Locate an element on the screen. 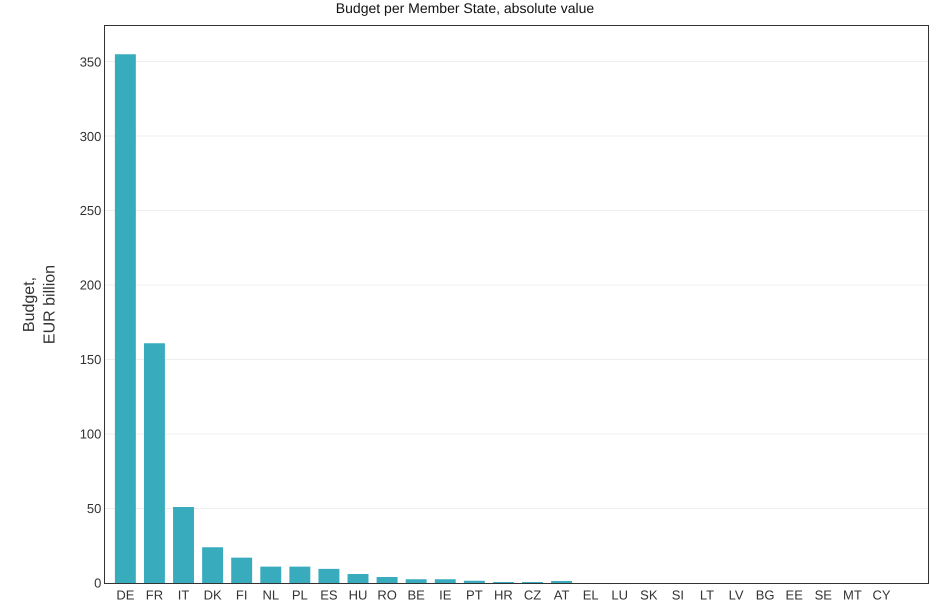 The height and width of the screenshot is (611, 930). x-tick-label: EE is located at coordinates (795, 595).